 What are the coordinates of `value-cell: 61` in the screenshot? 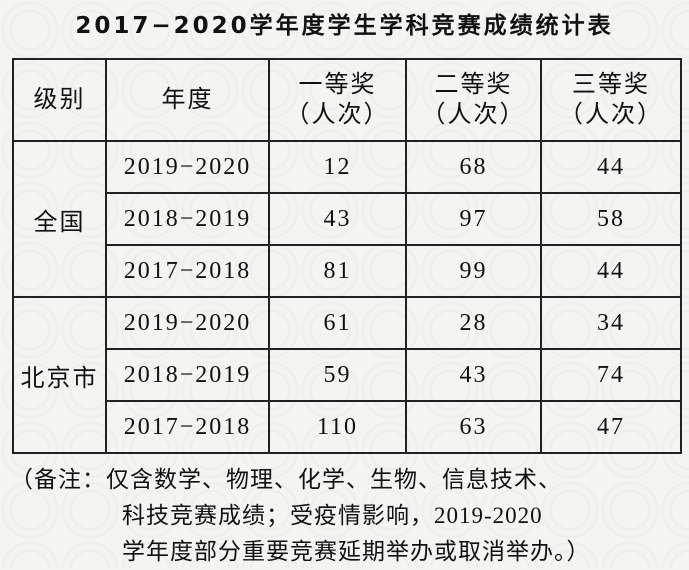 It's located at (337, 323).